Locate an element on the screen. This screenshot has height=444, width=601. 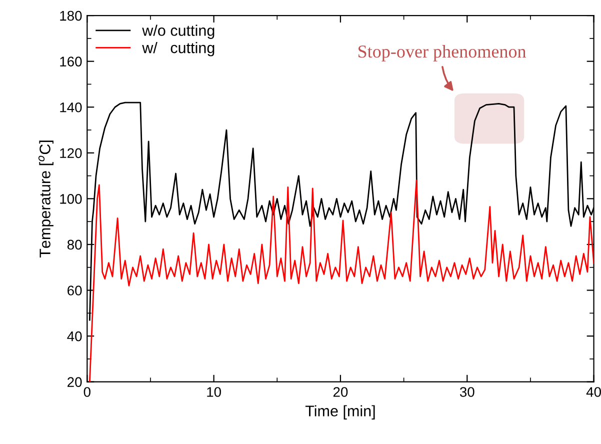
y-tick-label: 180 is located at coordinates (71, 15).